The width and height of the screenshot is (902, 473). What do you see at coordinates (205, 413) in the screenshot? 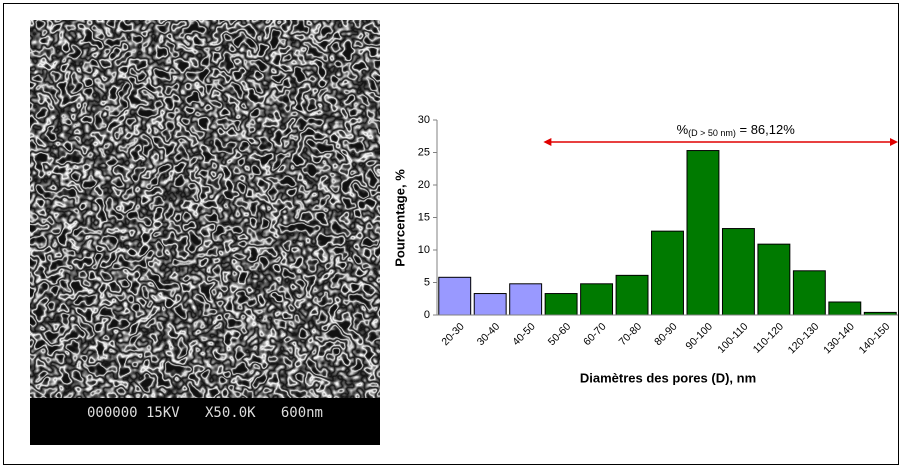
I see `sem-caption: 000000 15KV X50.0K 600nm` at bounding box center [205, 413].